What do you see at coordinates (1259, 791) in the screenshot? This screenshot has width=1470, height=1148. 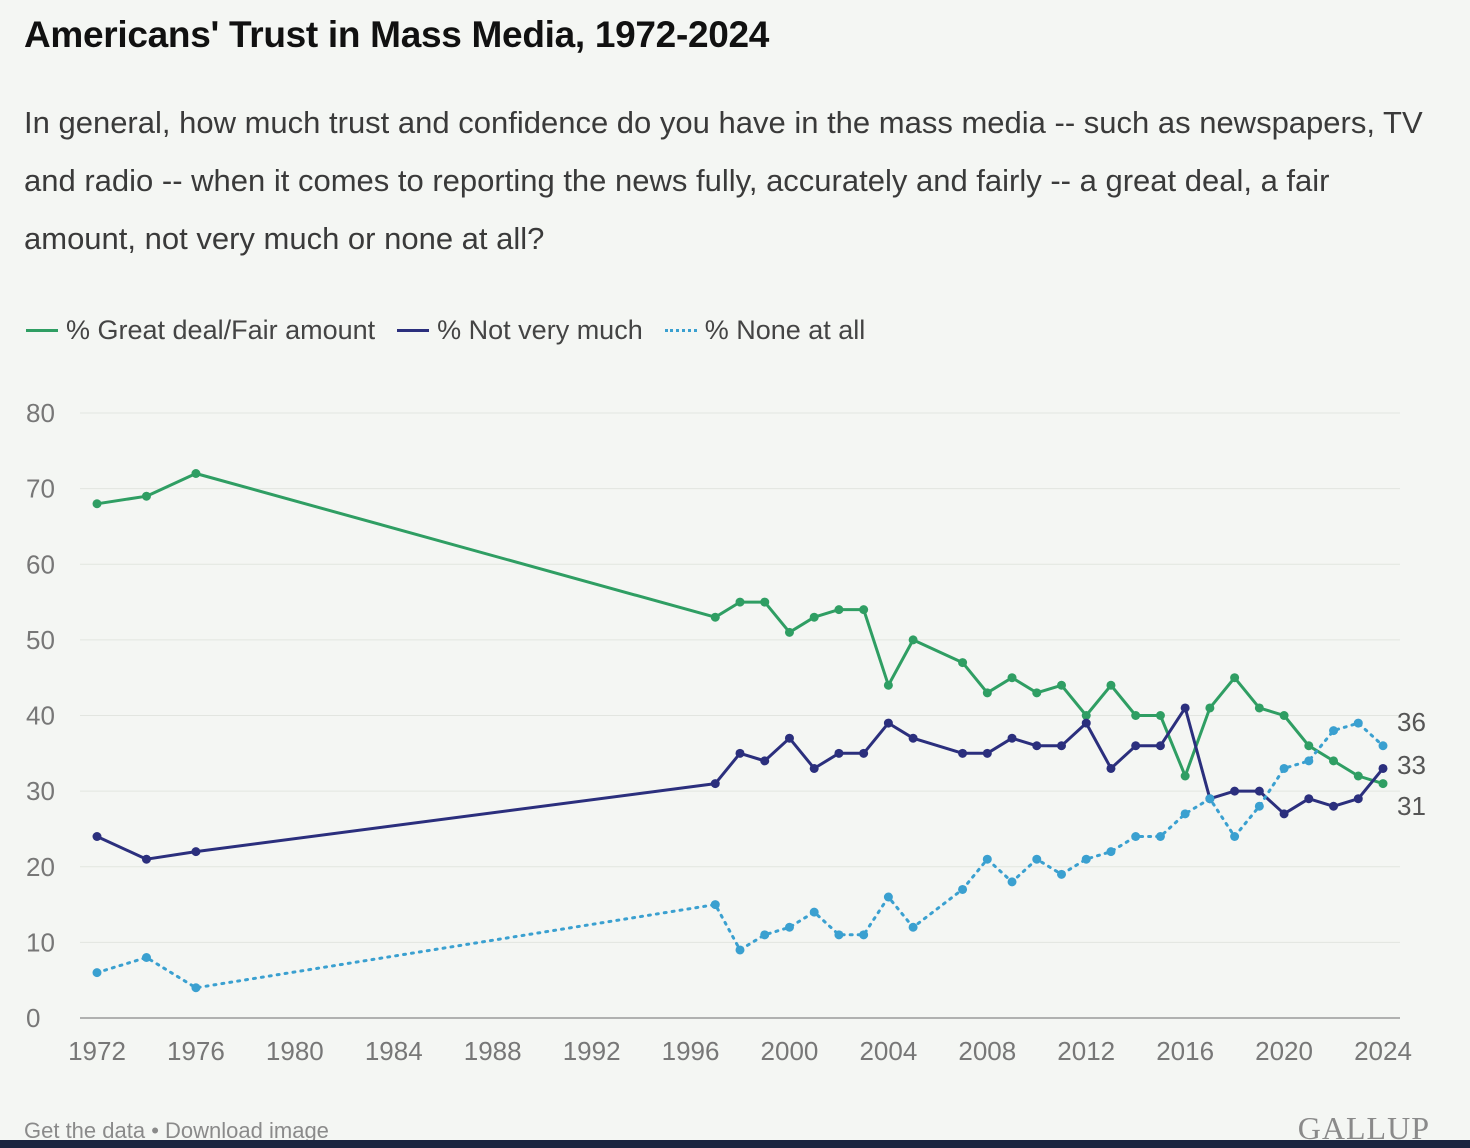 I see `point-not-very-much-2019` at bounding box center [1259, 791].